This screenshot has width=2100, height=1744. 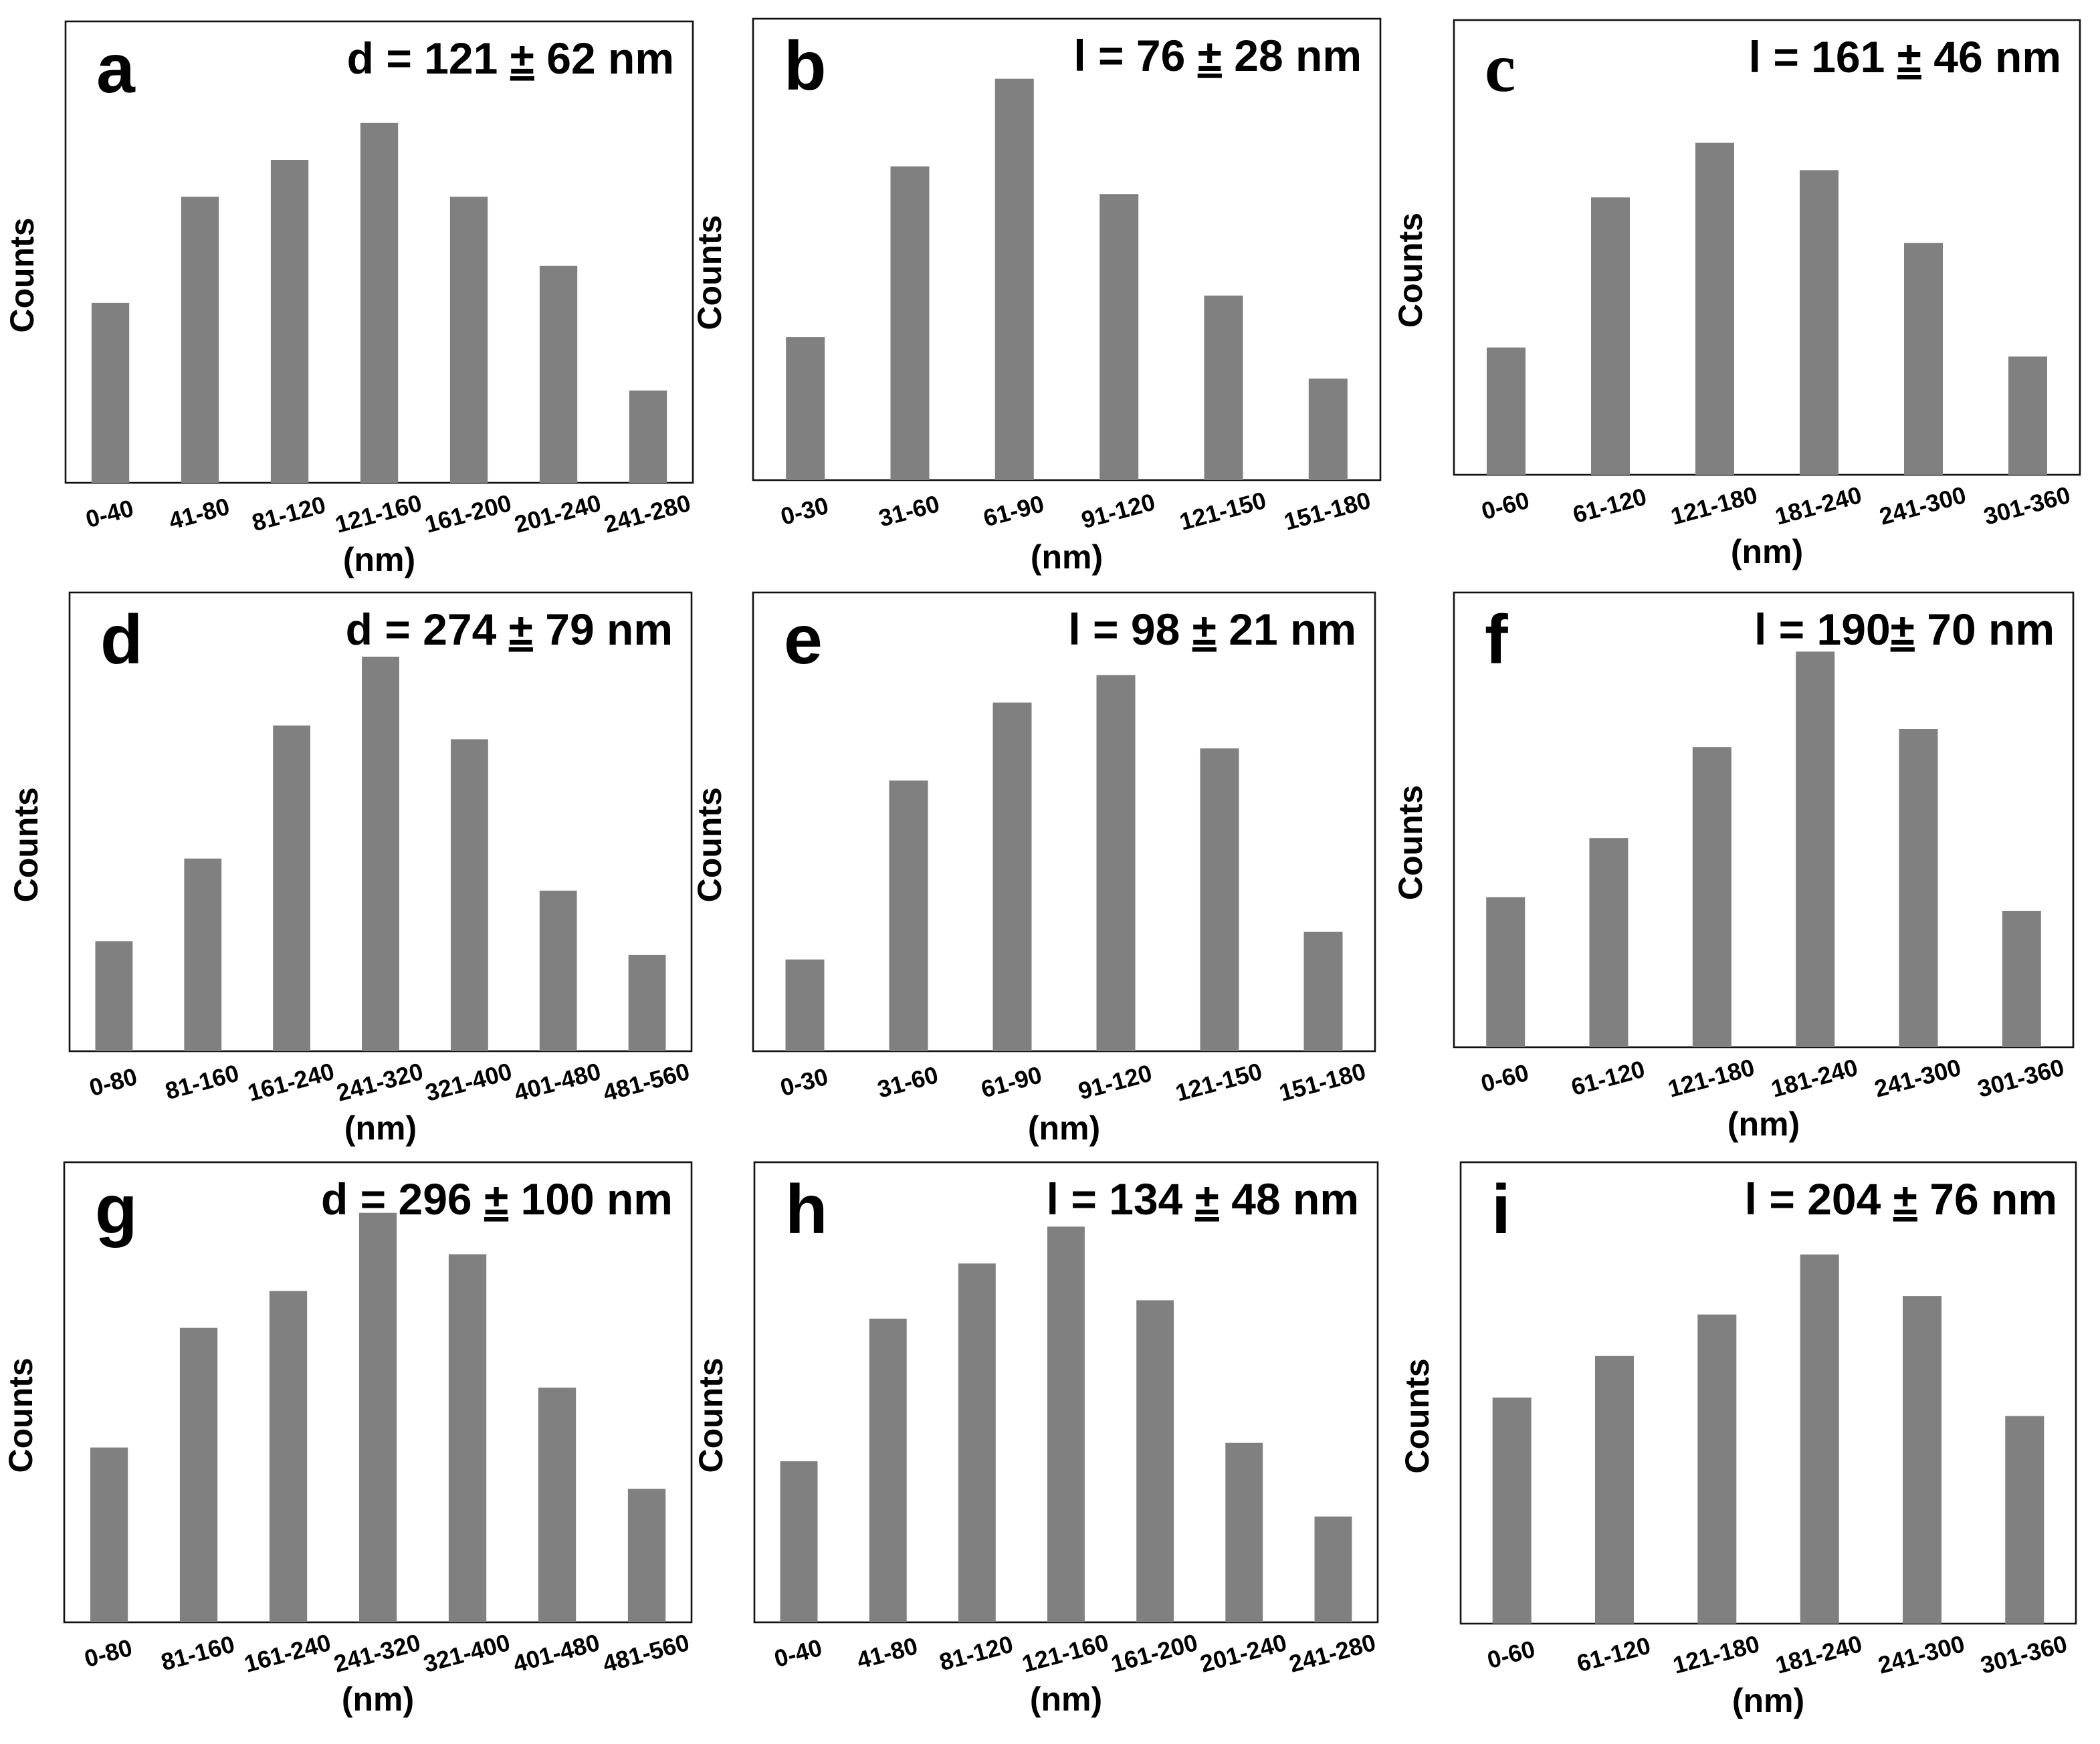 I want to click on tick-label-f-3: 181-240, so click(x=1814, y=1078).